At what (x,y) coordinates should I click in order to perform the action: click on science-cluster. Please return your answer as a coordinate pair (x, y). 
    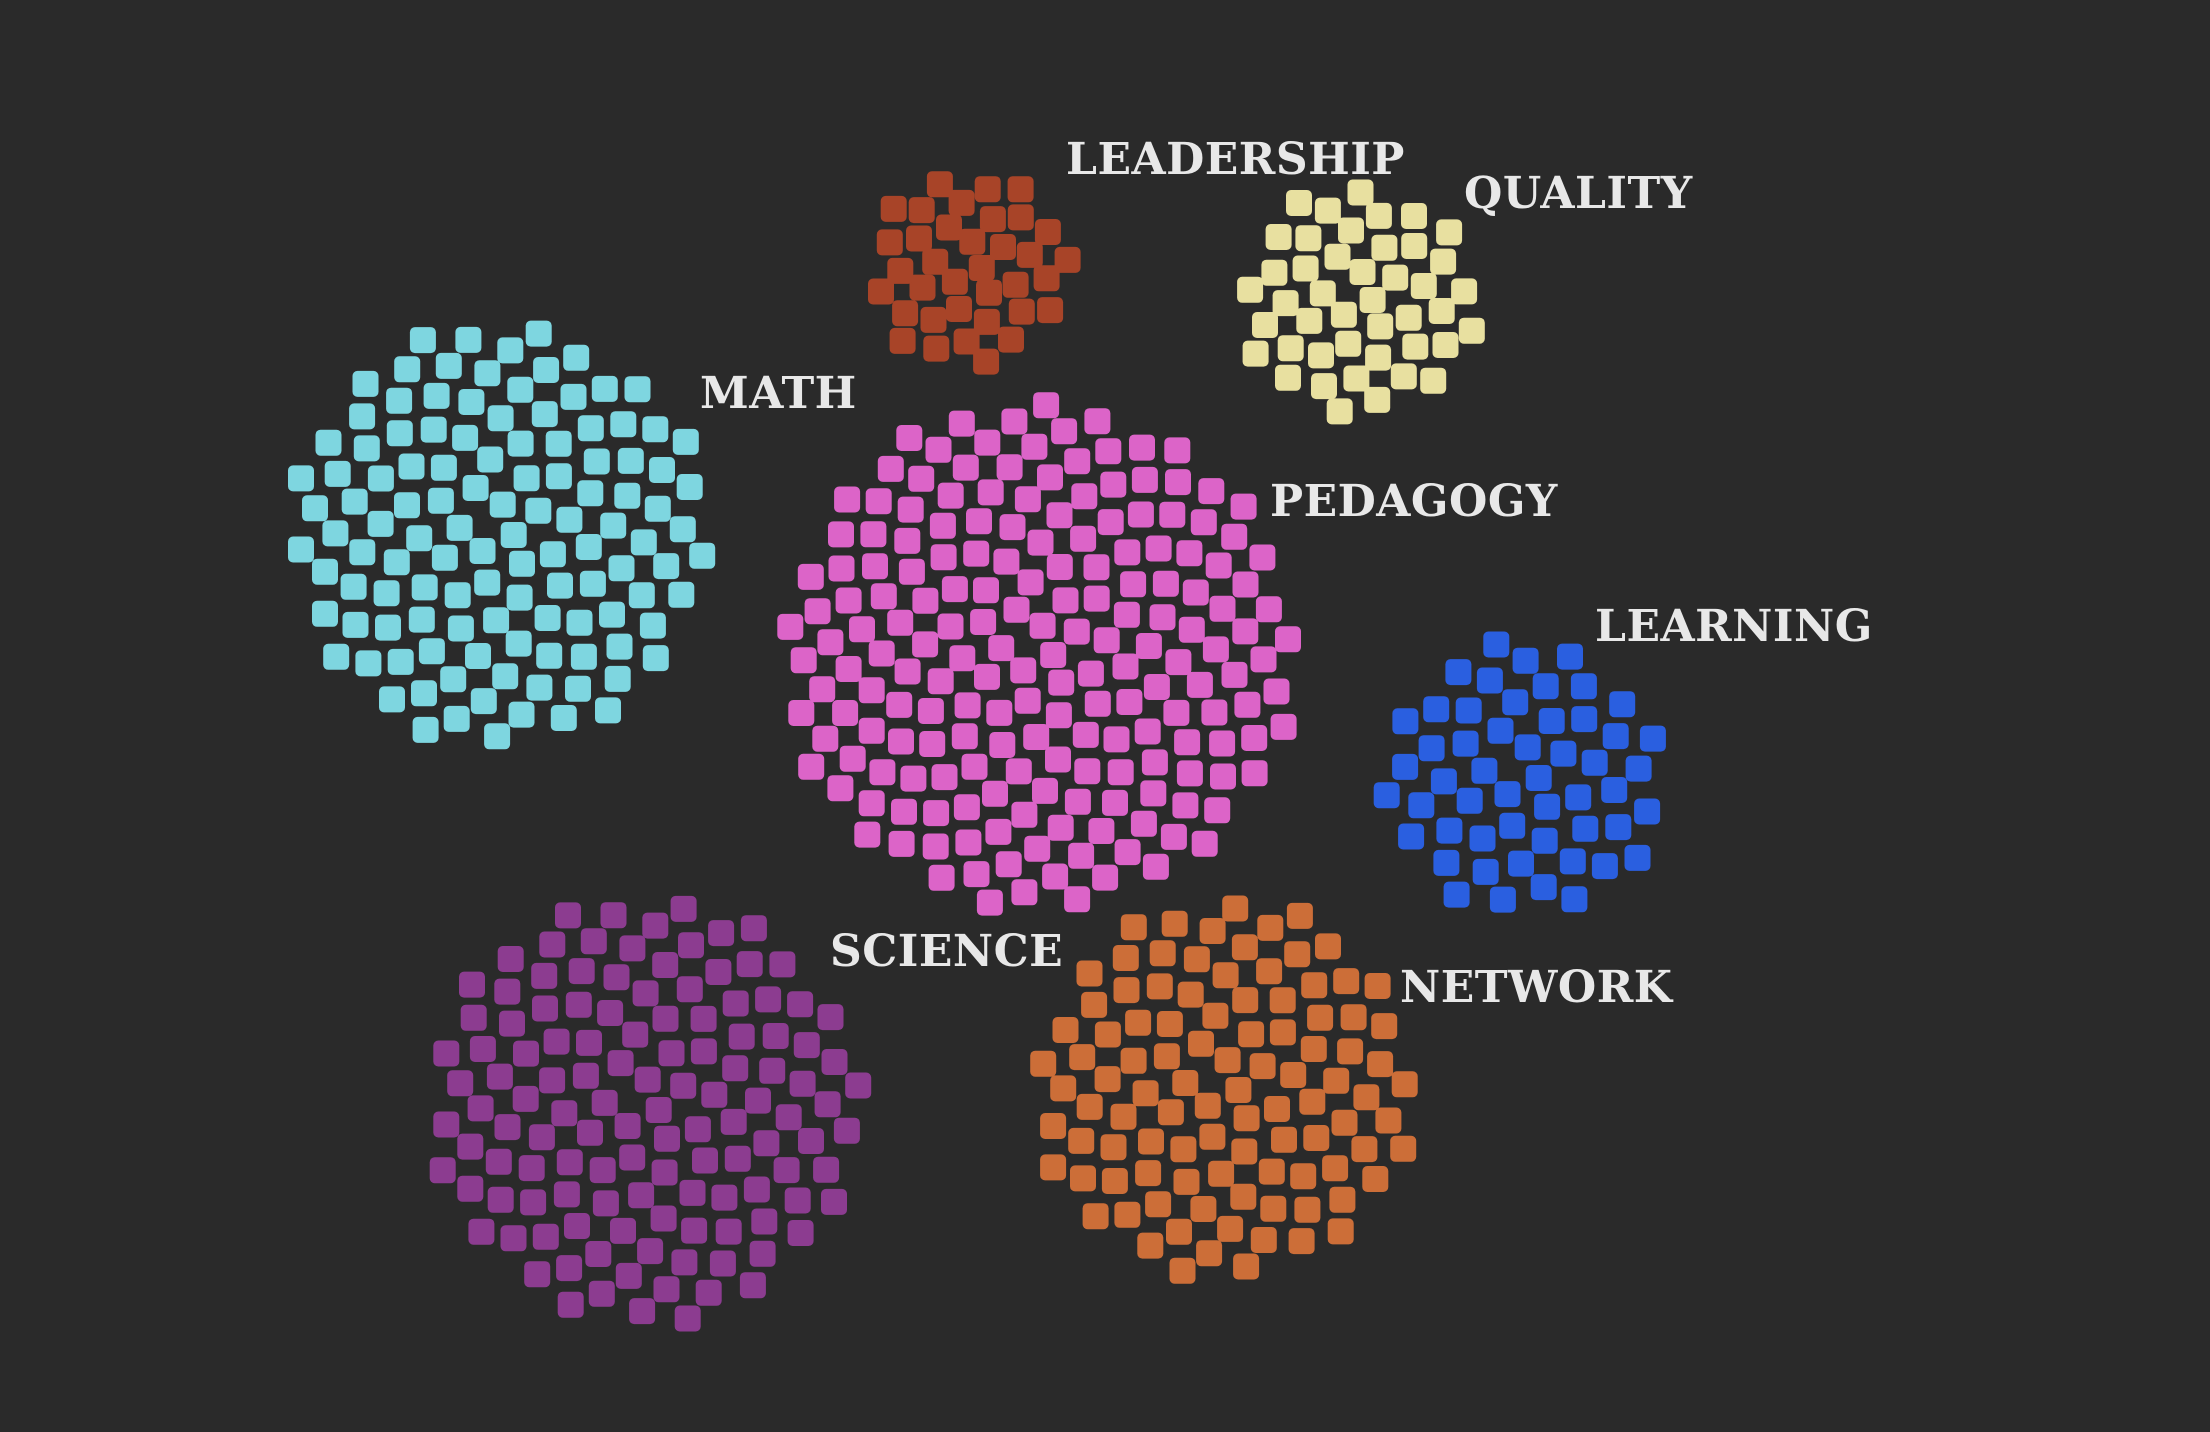
    Looking at the image, I should click on (651, 1114).